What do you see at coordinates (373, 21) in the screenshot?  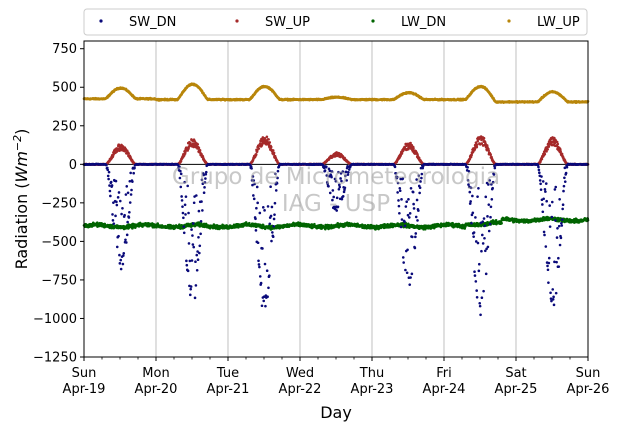 I see `legend-marker-lw_dn` at bounding box center [373, 21].